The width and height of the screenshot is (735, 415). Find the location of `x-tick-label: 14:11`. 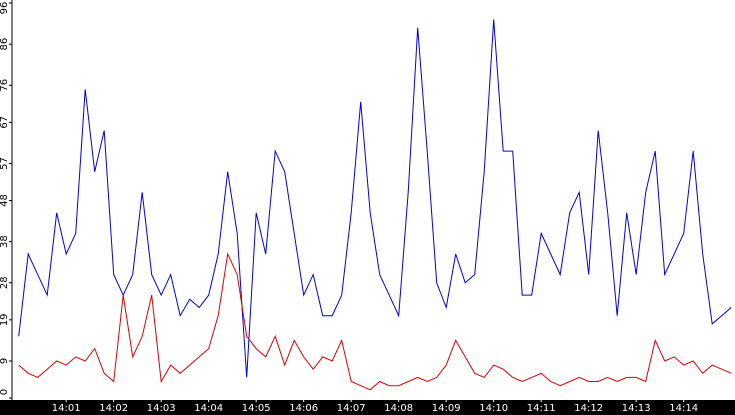

x-tick-label: 14:11 is located at coordinates (541, 408).